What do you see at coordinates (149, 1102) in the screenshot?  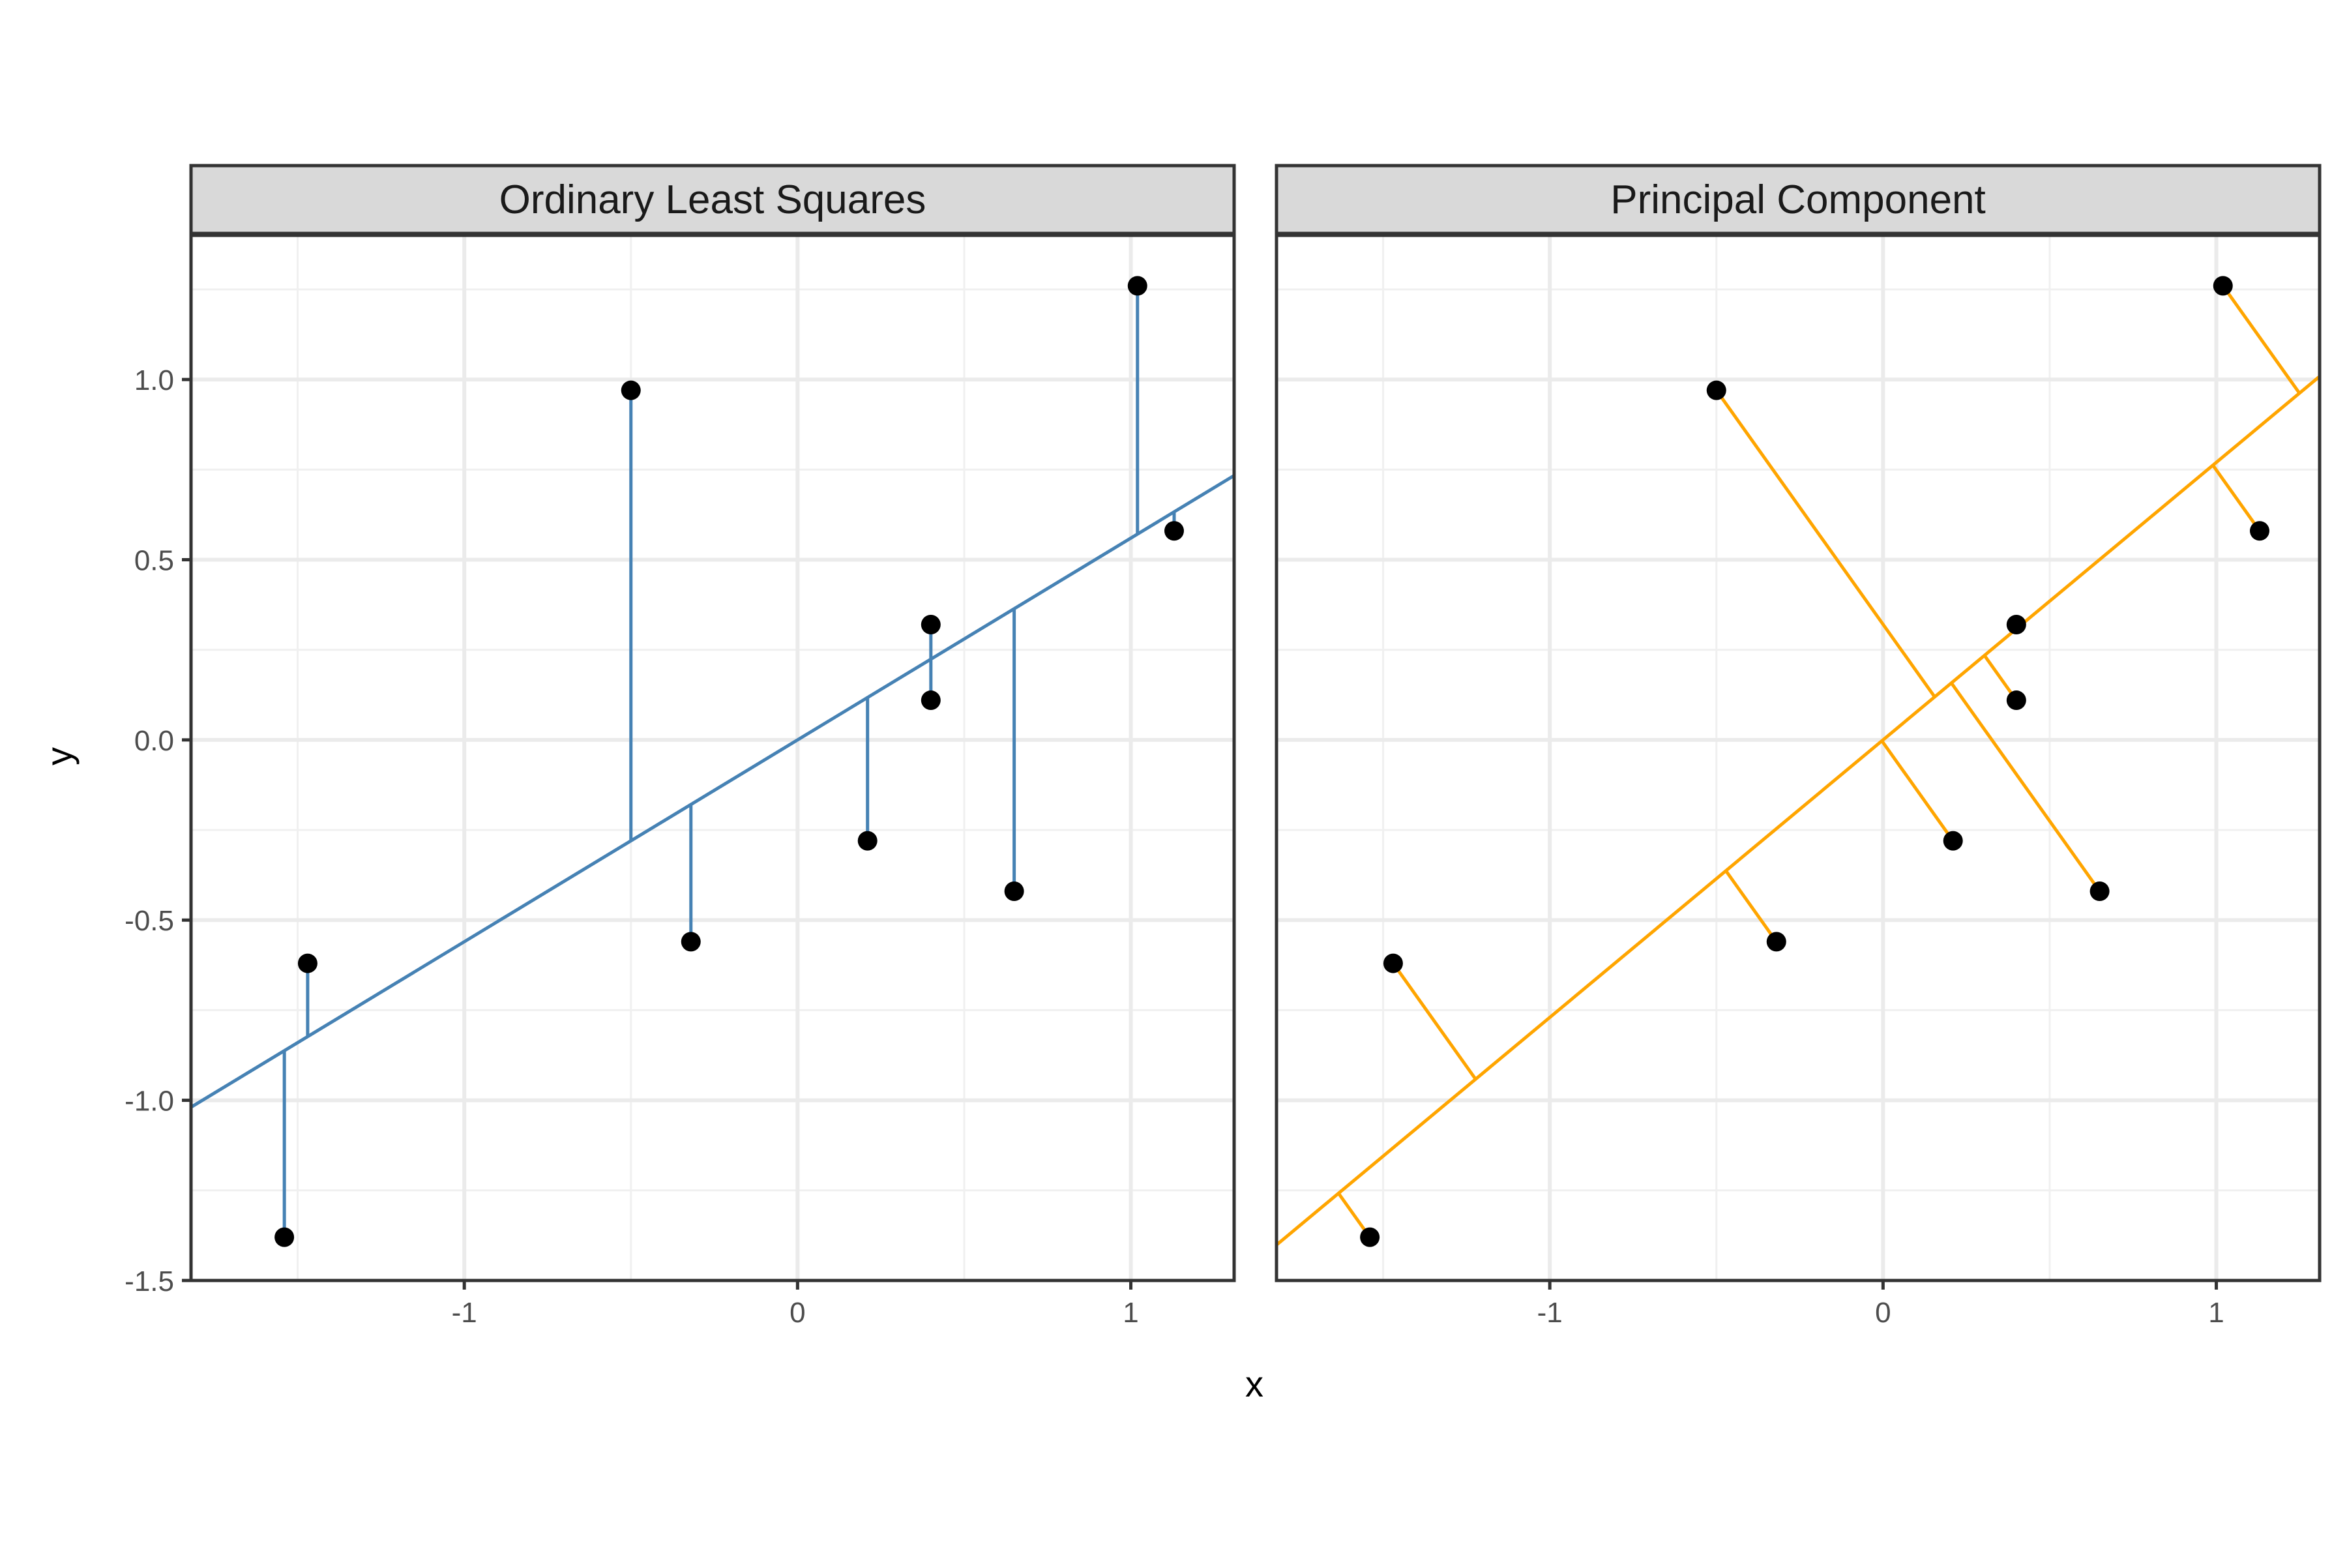 I see `y-tick-label: -1.0` at bounding box center [149, 1102].